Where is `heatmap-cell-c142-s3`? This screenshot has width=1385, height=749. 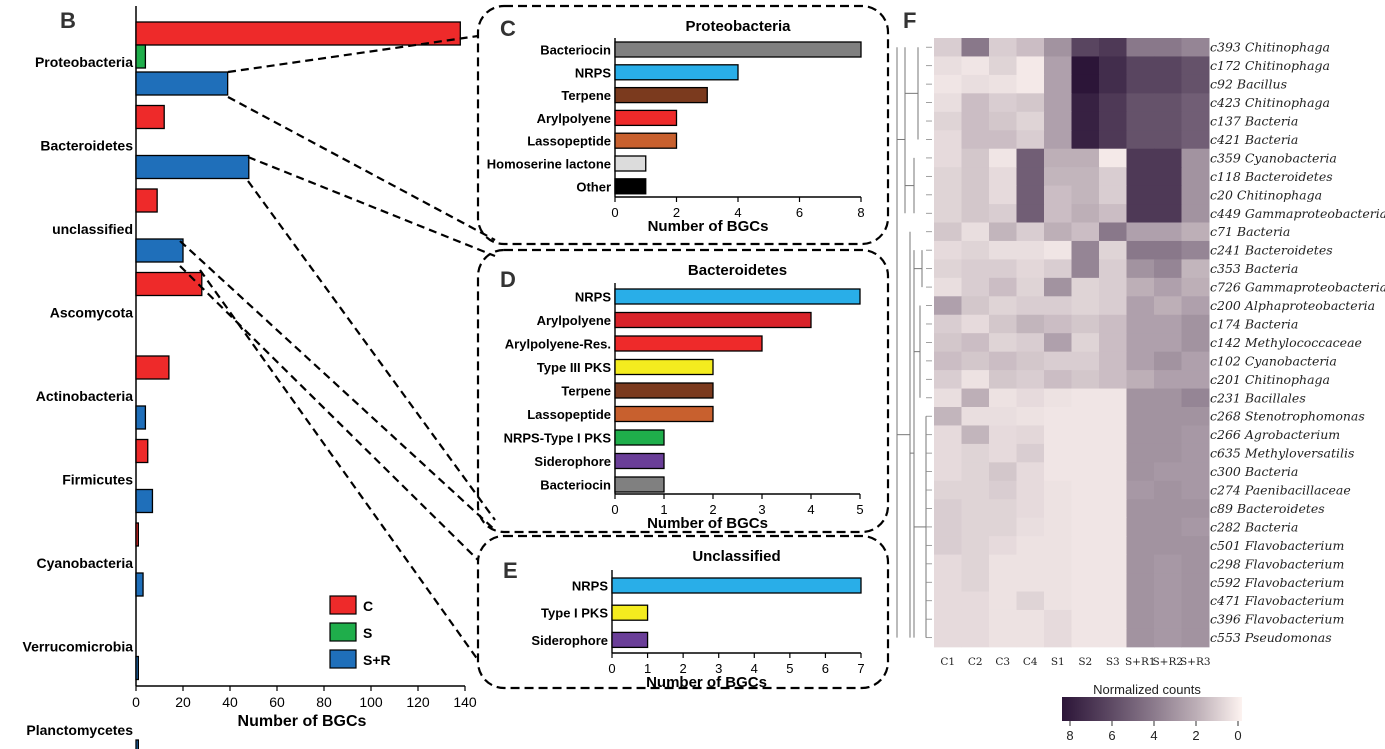 heatmap-cell-c142-s3 is located at coordinates (1113, 343).